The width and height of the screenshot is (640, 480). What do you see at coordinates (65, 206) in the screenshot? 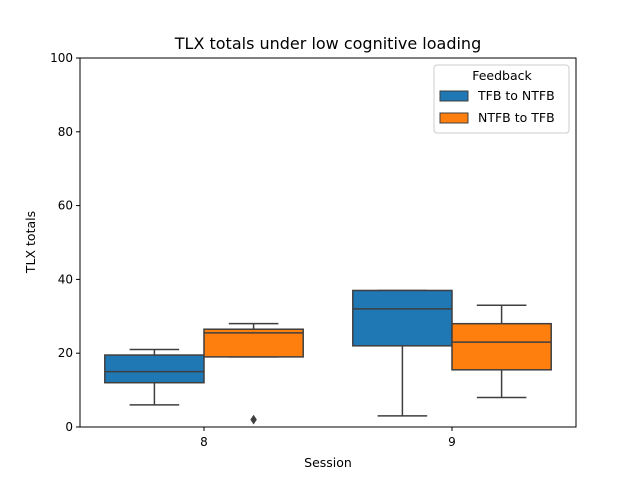
I see `y-tick-label: 60` at bounding box center [65, 206].